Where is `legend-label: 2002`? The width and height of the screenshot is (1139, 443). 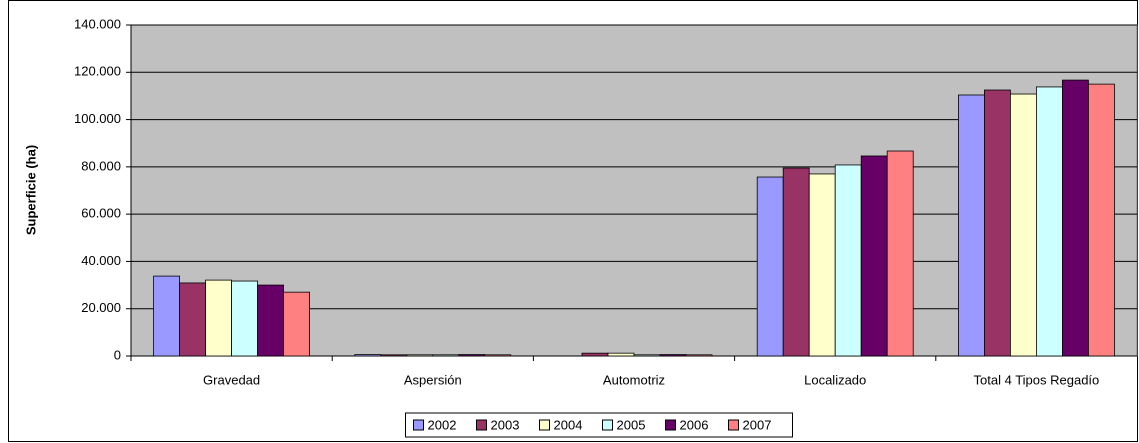 legend-label: 2002 is located at coordinates (442, 424).